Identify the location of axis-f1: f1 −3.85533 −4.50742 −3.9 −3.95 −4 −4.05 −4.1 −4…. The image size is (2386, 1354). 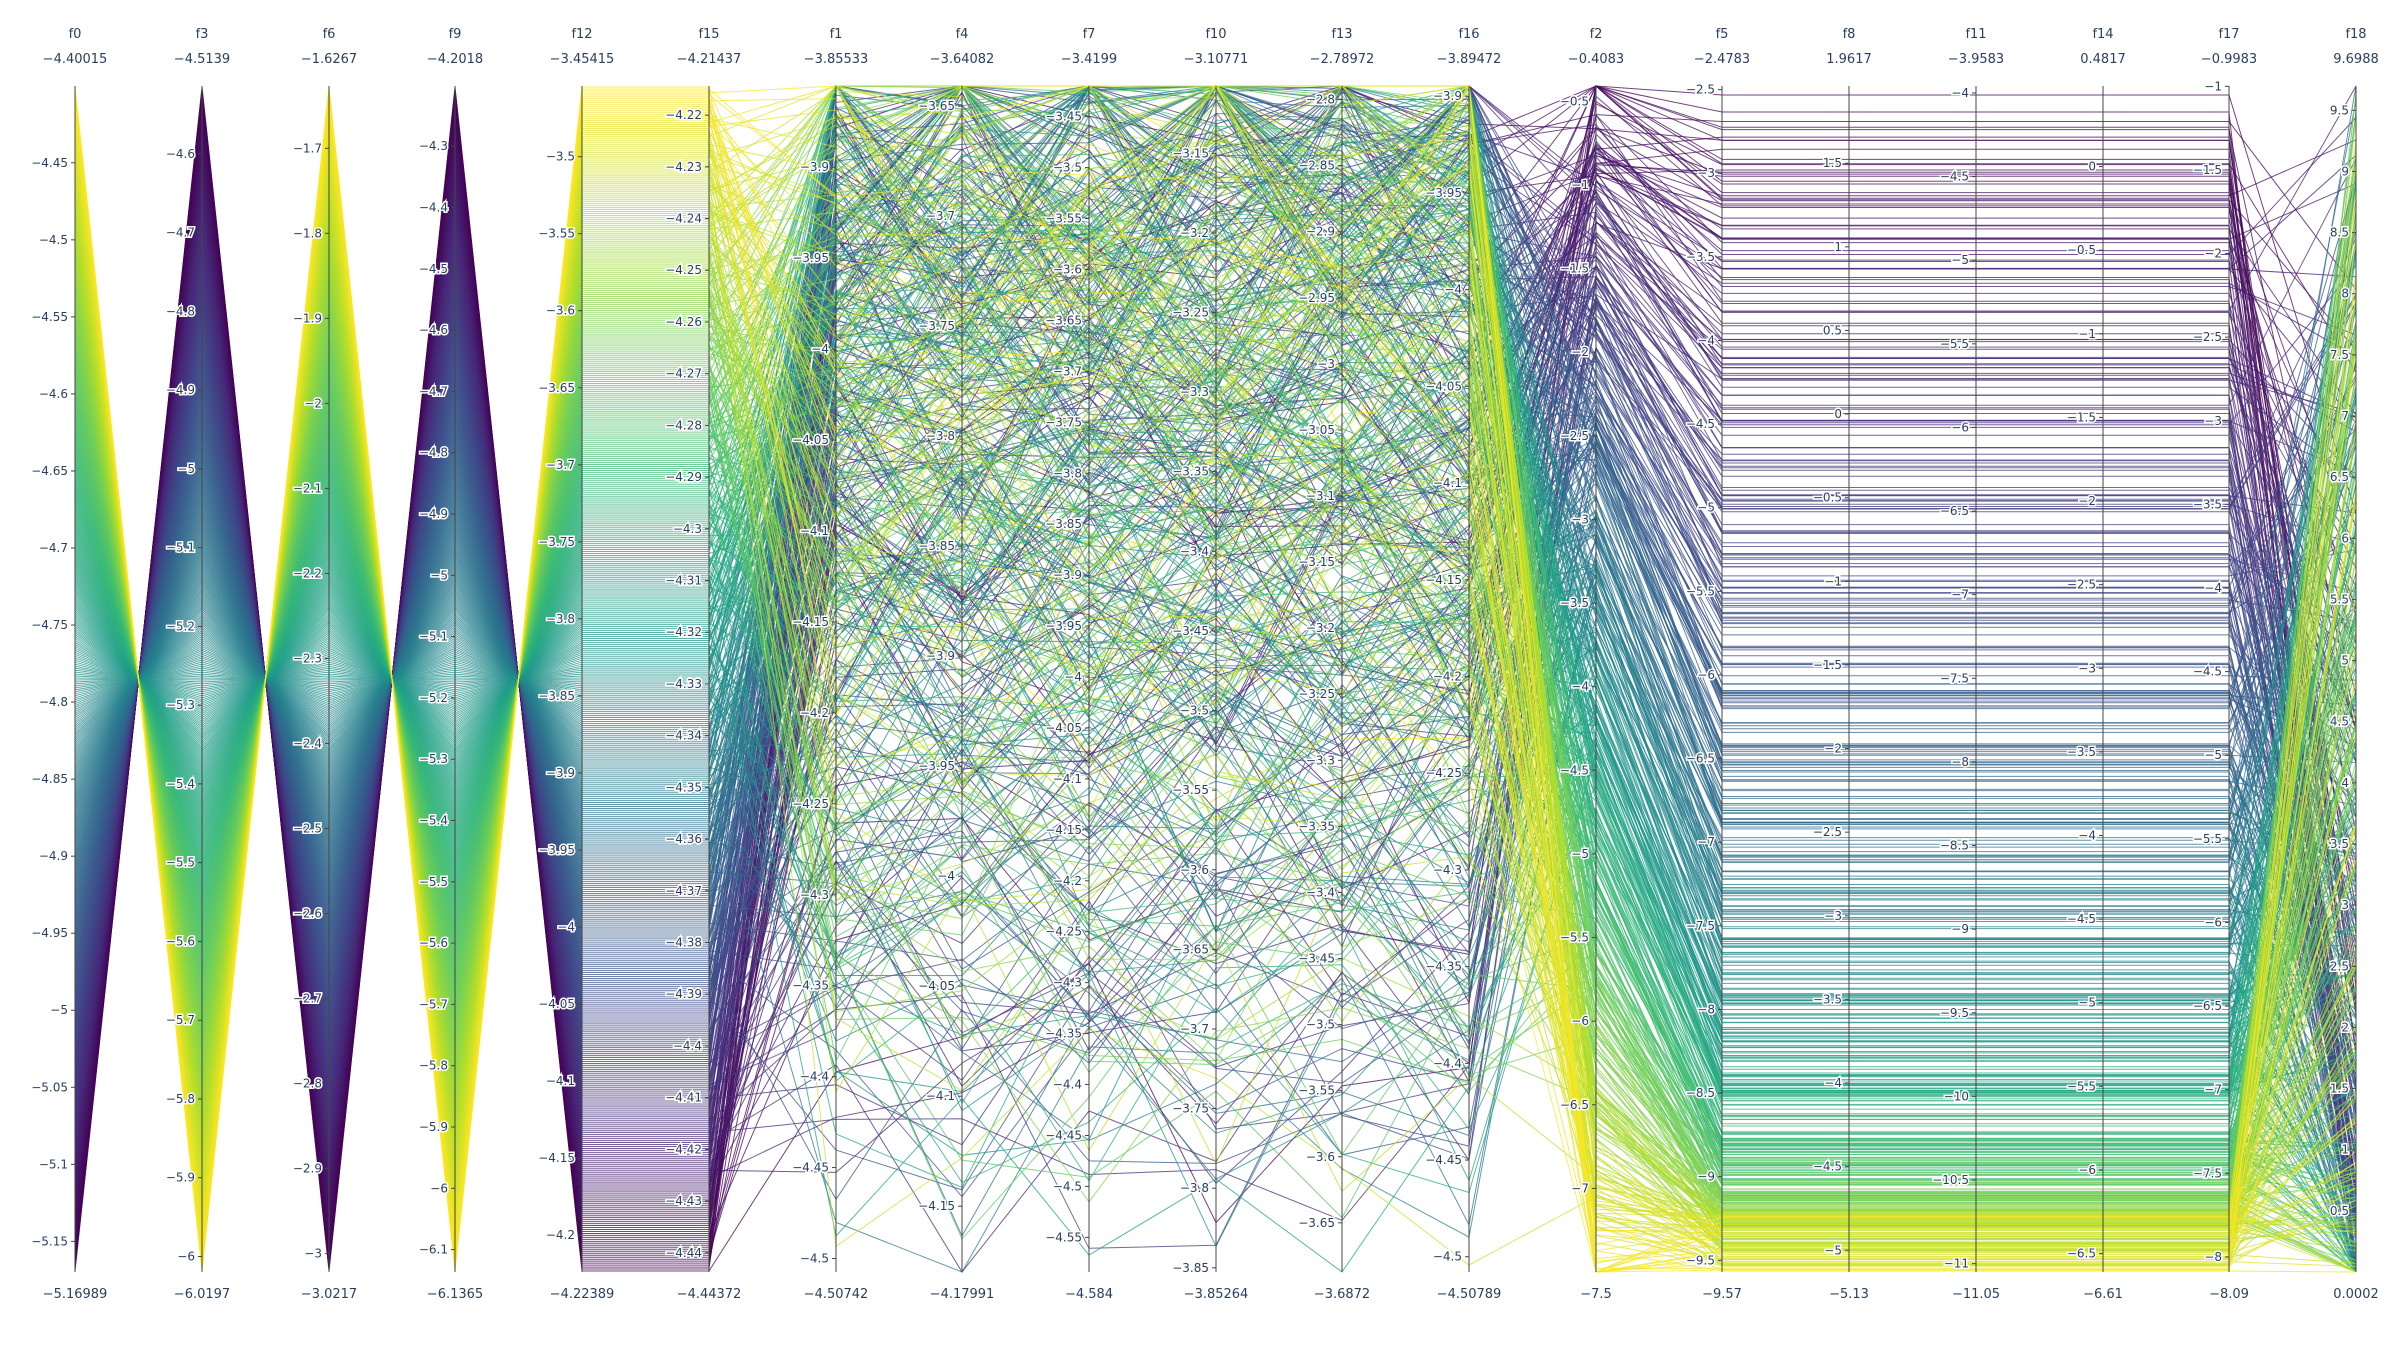
(830, 664).